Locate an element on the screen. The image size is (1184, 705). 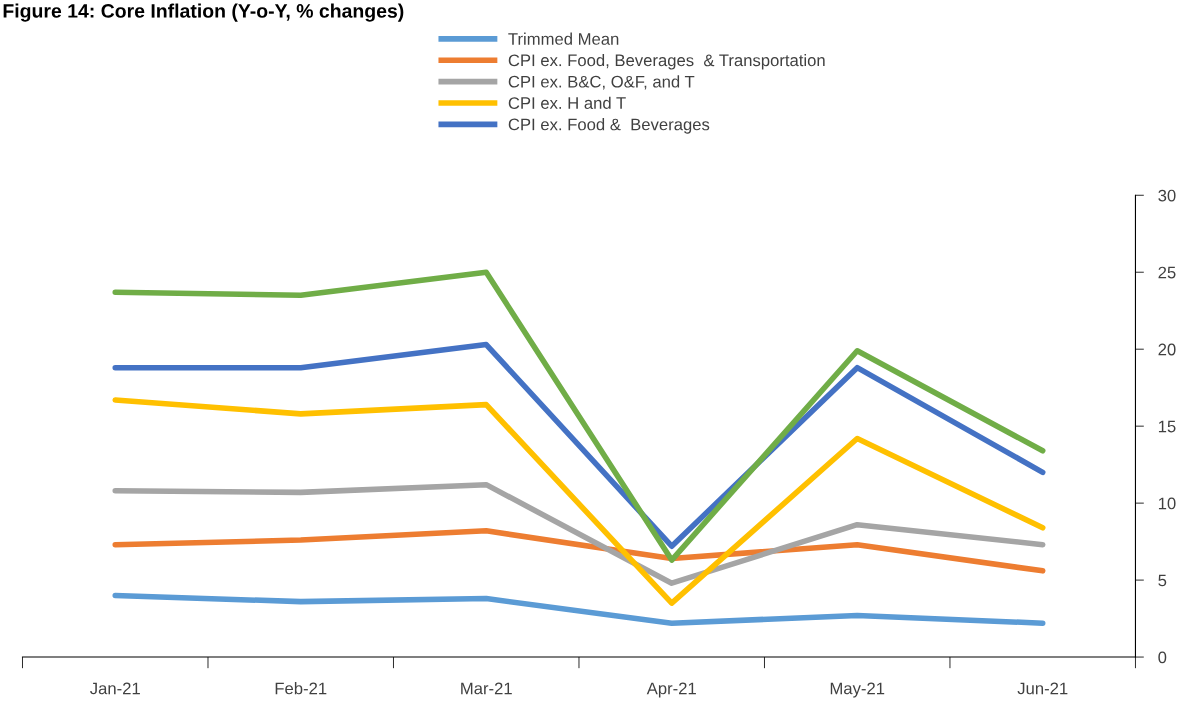
legend-label: Trimmed Mean is located at coordinates (563, 38).